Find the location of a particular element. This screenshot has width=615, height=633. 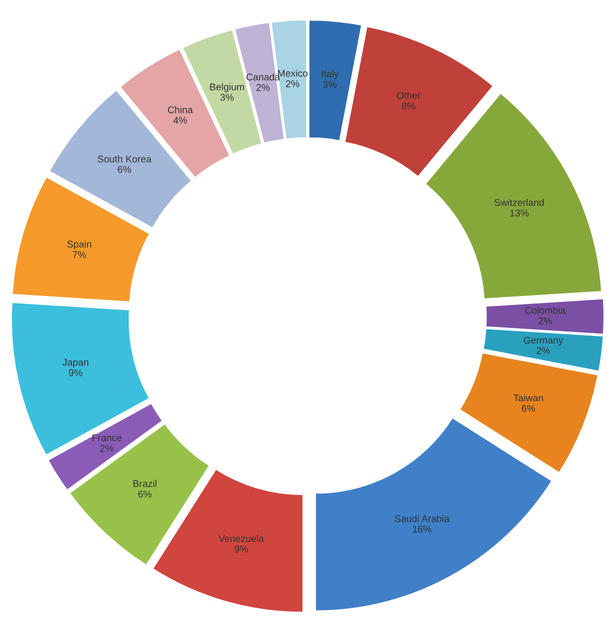

data-label: 16% is located at coordinates (422, 529).